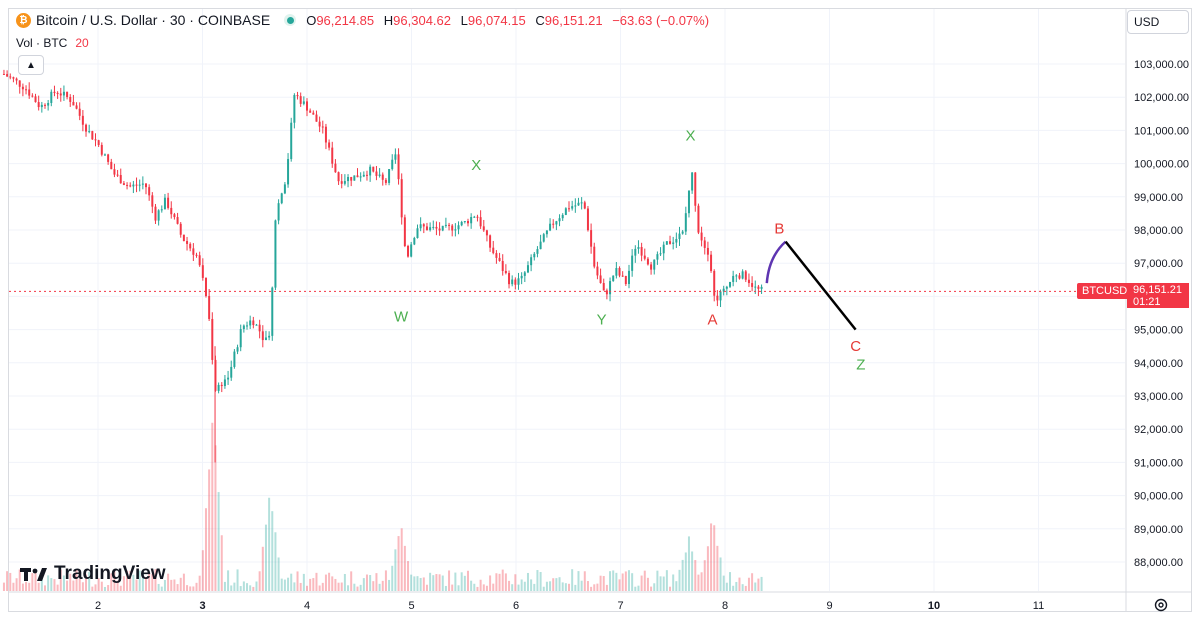 The width and height of the screenshot is (1200, 620). What do you see at coordinates (934, 606) in the screenshot?
I see `time-tick-label: 10` at bounding box center [934, 606].